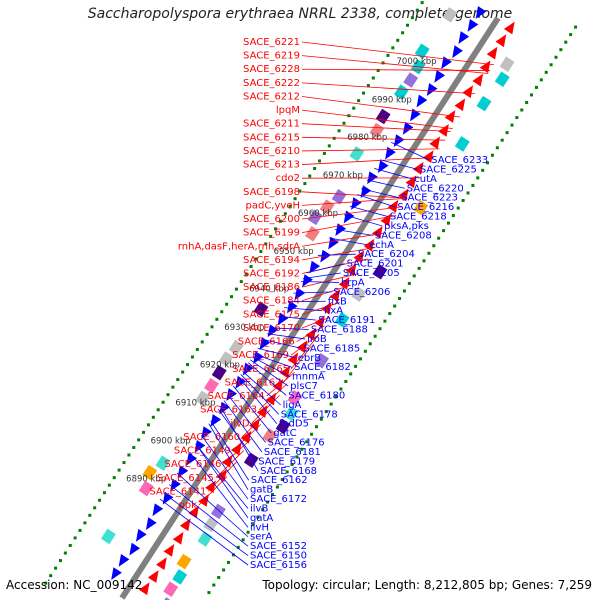  Describe the element at coordinates (278, 565) in the screenshot. I see `right-gene-label: SACE_6156` at that location.